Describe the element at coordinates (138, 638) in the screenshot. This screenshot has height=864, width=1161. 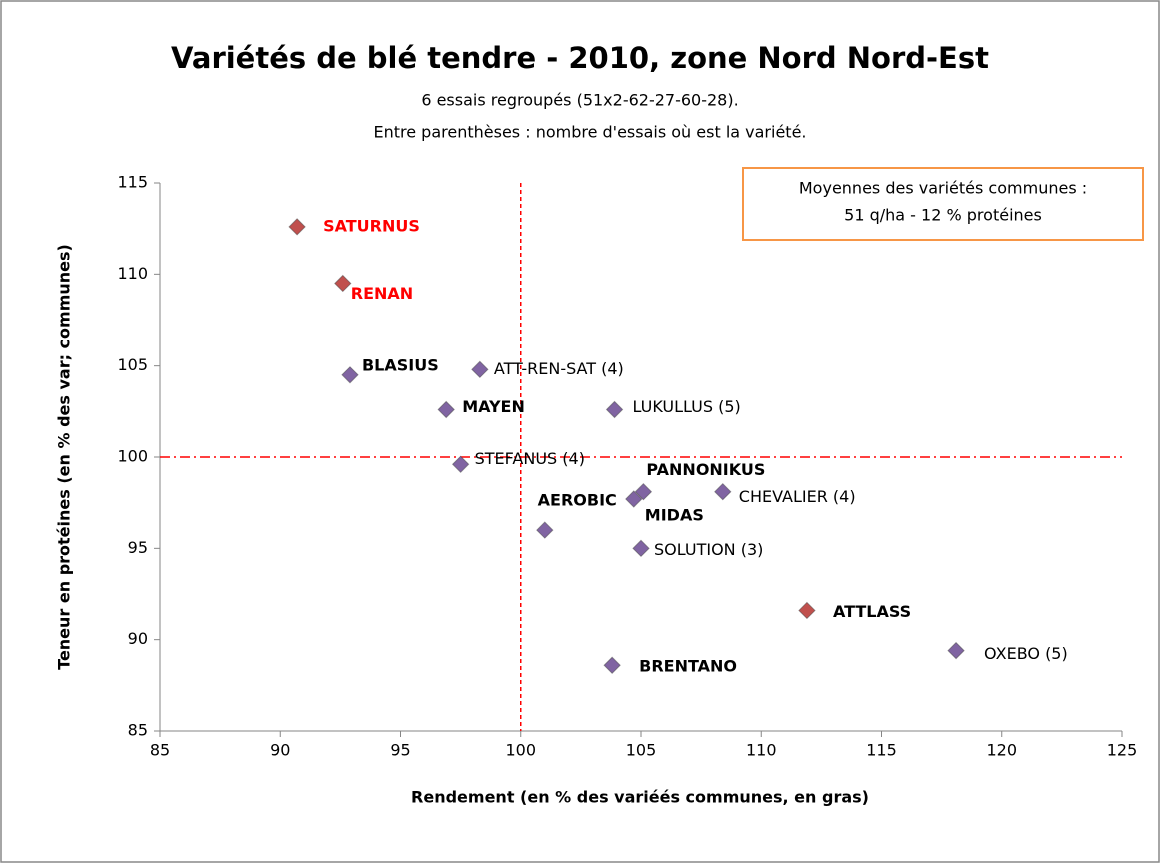
I see `y-tick-label: 90` at that location.